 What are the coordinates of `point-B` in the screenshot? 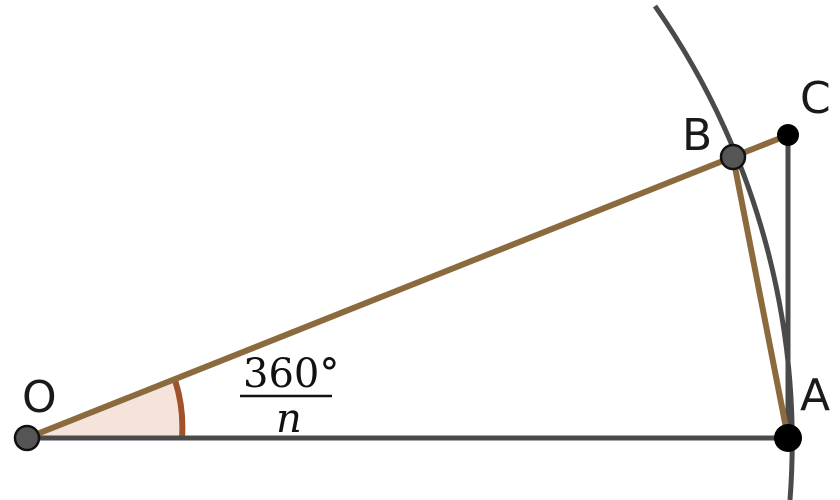 It's located at (733, 157).